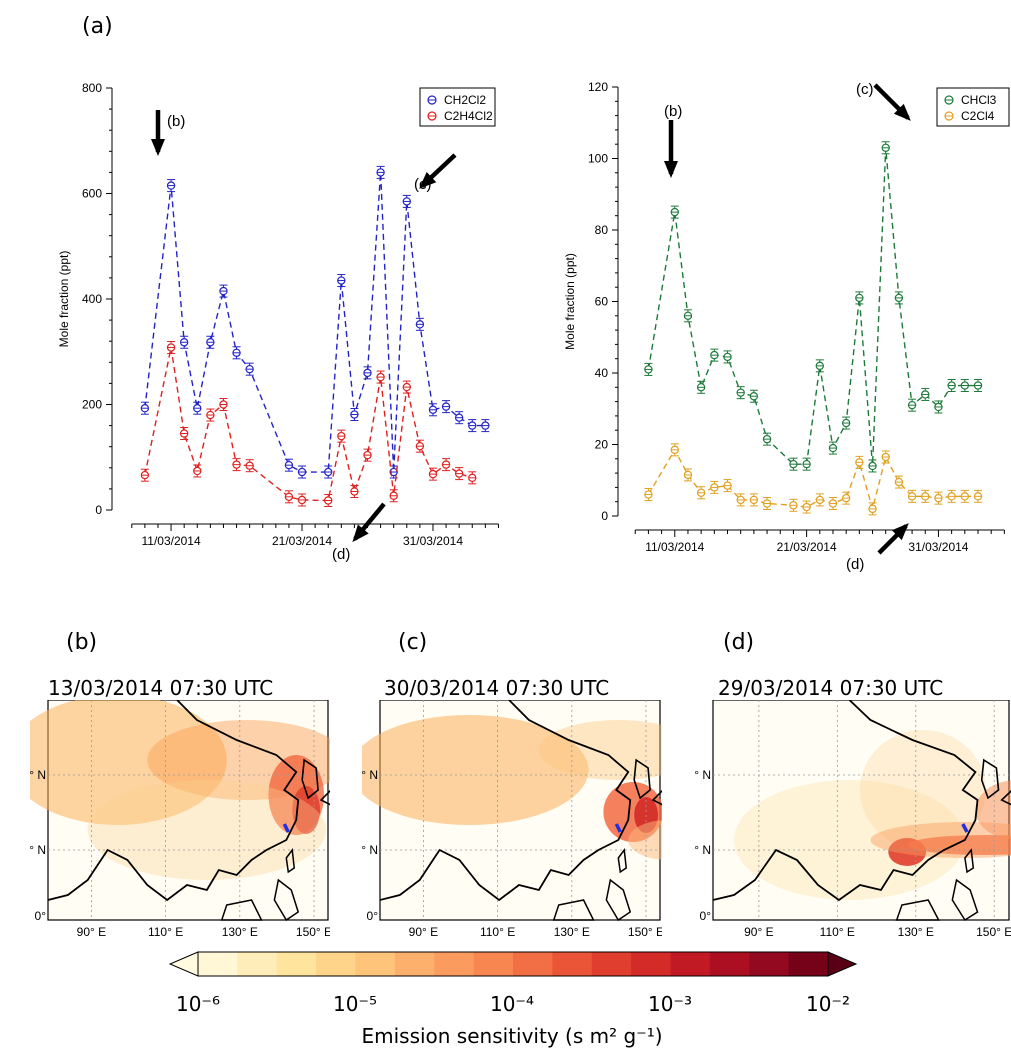 The height and width of the screenshot is (1050, 1011). Describe the element at coordinates (602, 373) in the screenshot. I see `y-tick-label: 40` at that location.